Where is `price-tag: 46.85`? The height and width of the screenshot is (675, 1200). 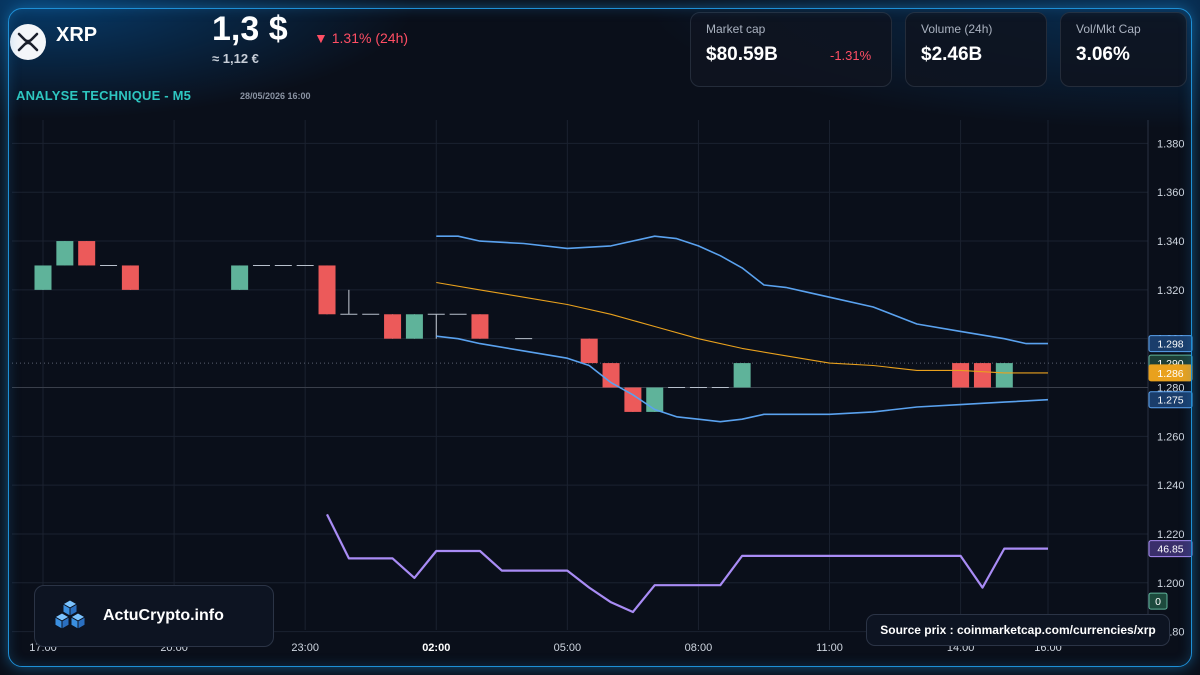
price-tag: 46.85 is located at coordinates (1170, 549).